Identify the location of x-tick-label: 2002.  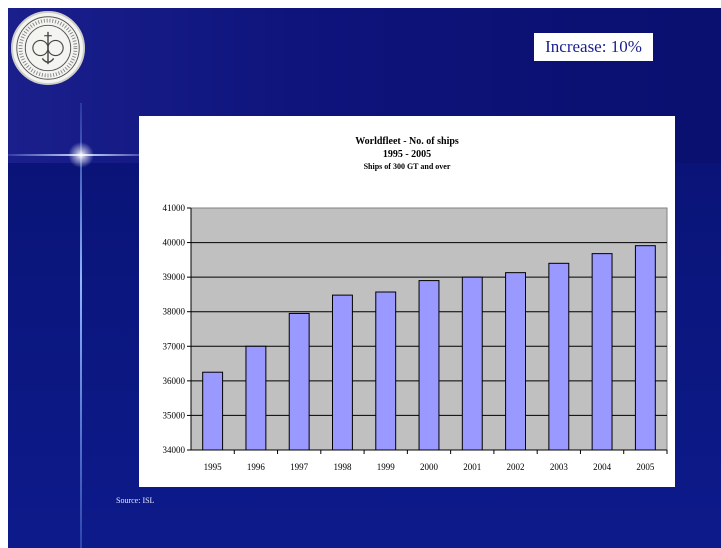
(516, 467).